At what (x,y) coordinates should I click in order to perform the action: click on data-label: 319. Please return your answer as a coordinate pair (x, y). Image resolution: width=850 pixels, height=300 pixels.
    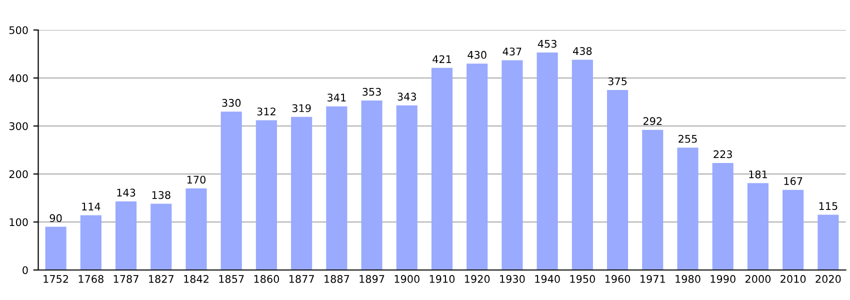
    Looking at the image, I should click on (301, 108).